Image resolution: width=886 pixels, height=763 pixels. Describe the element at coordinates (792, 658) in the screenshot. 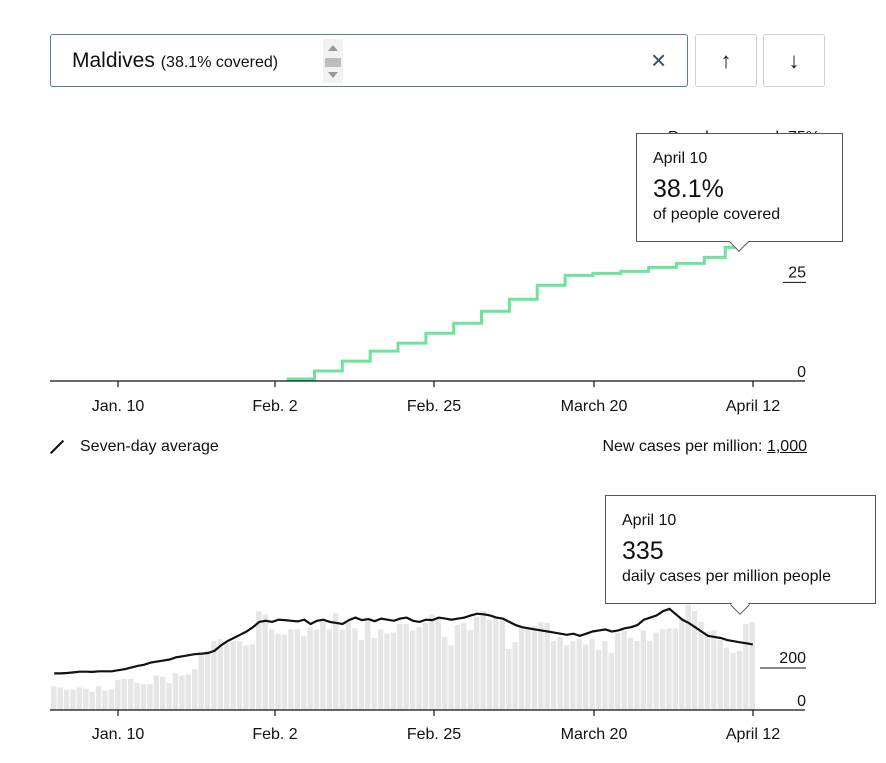

I see `y-tick-label: 200` at that location.